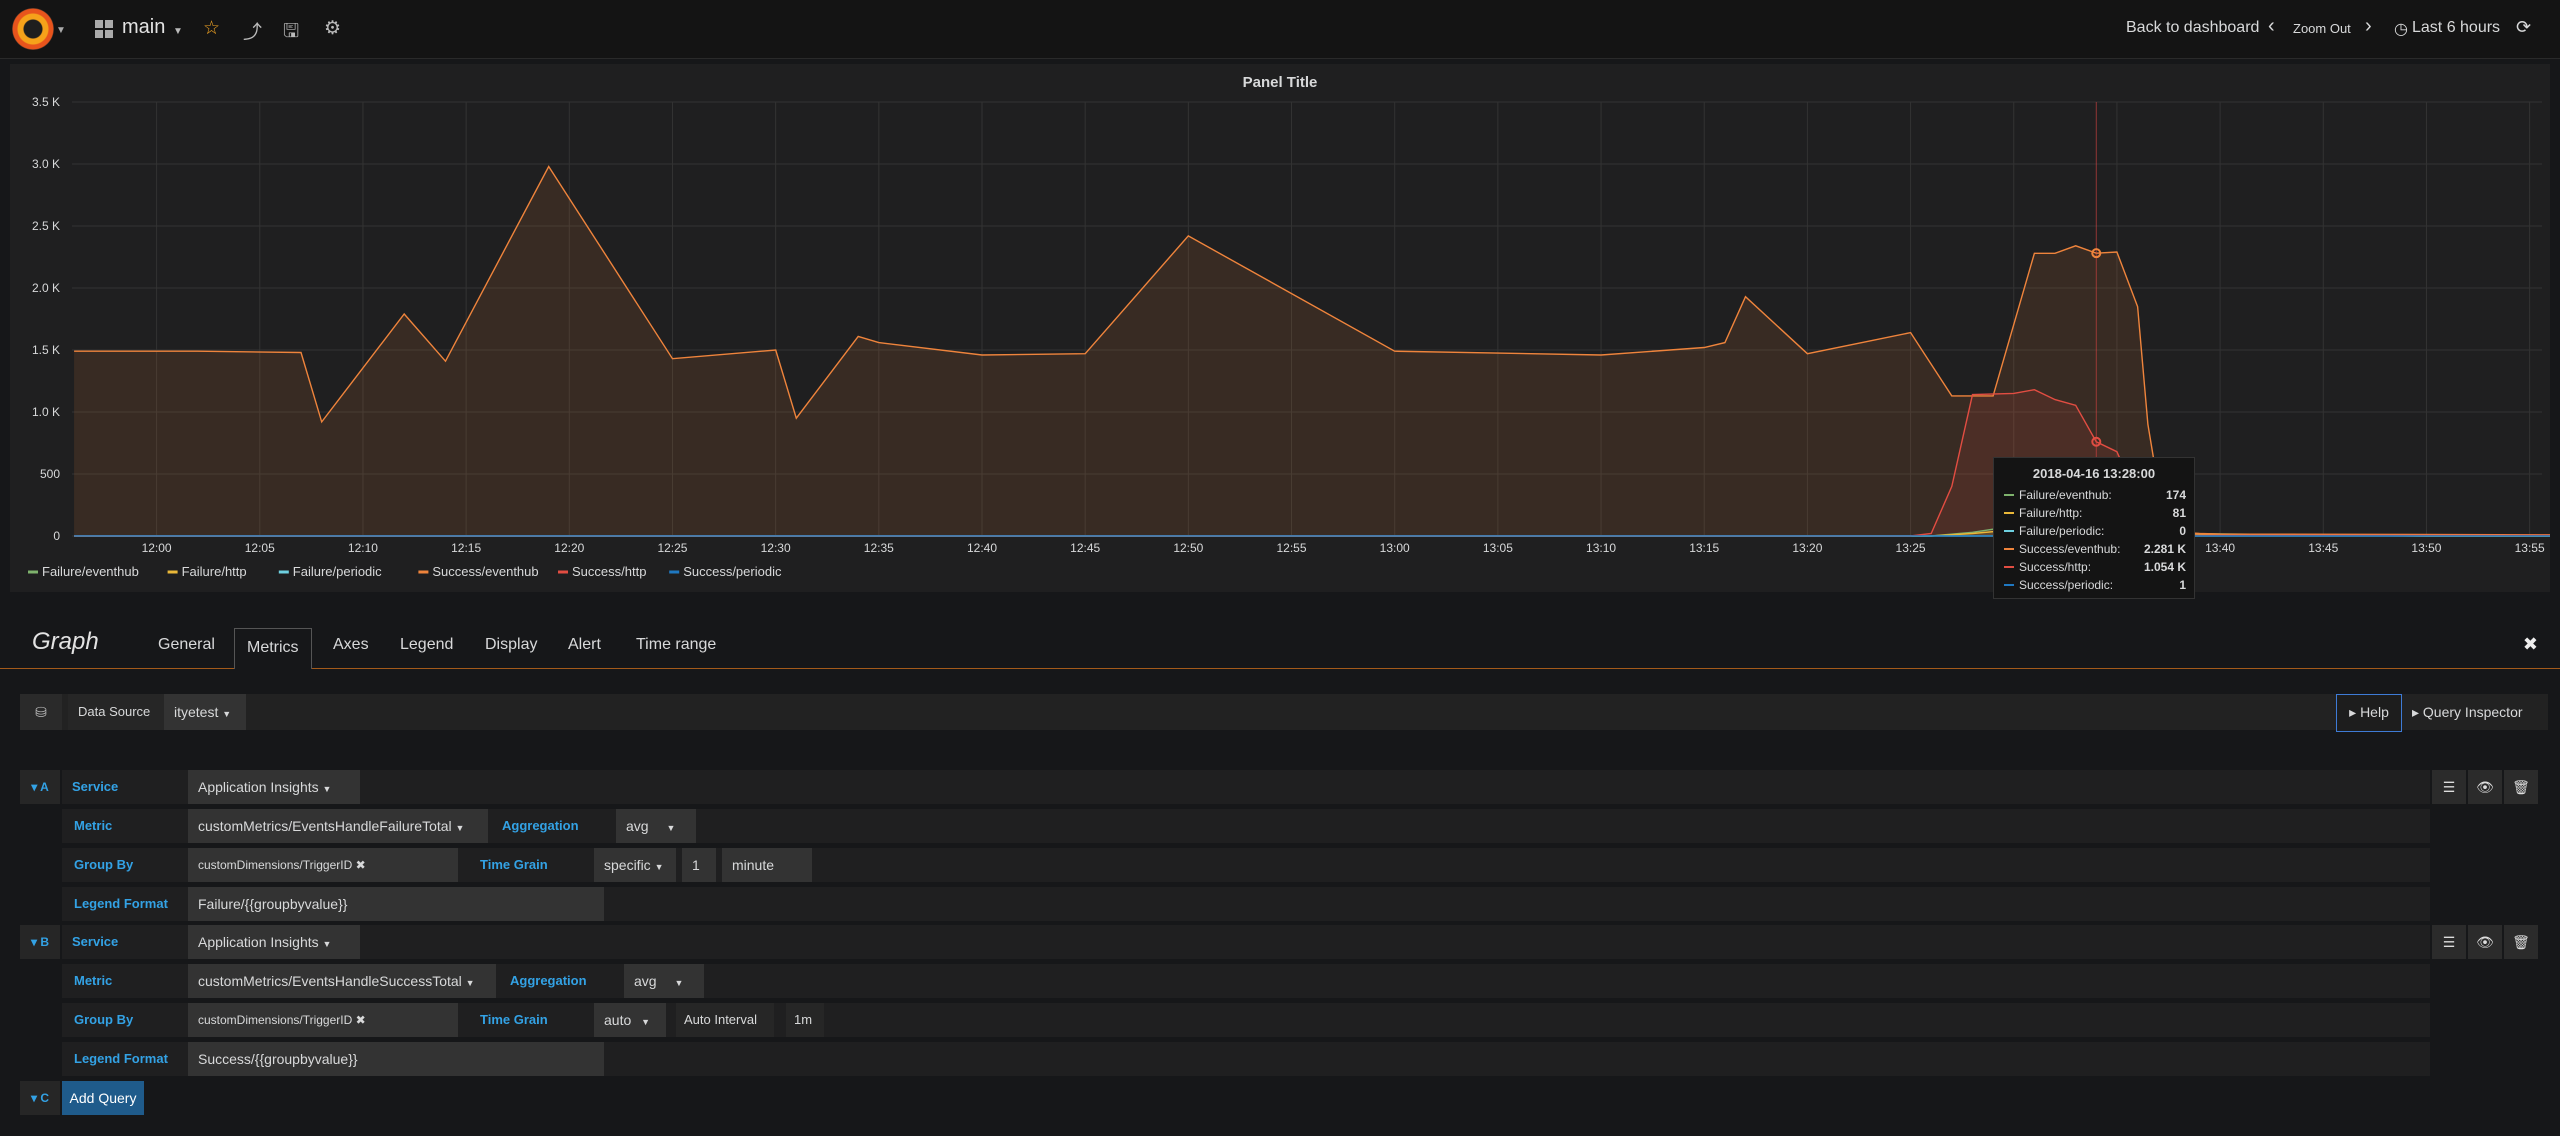 This screenshot has height=1136, width=2560. What do you see at coordinates (511, 644) in the screenshot?
I see `tab-display: Display` at bounding box center [511, 644].